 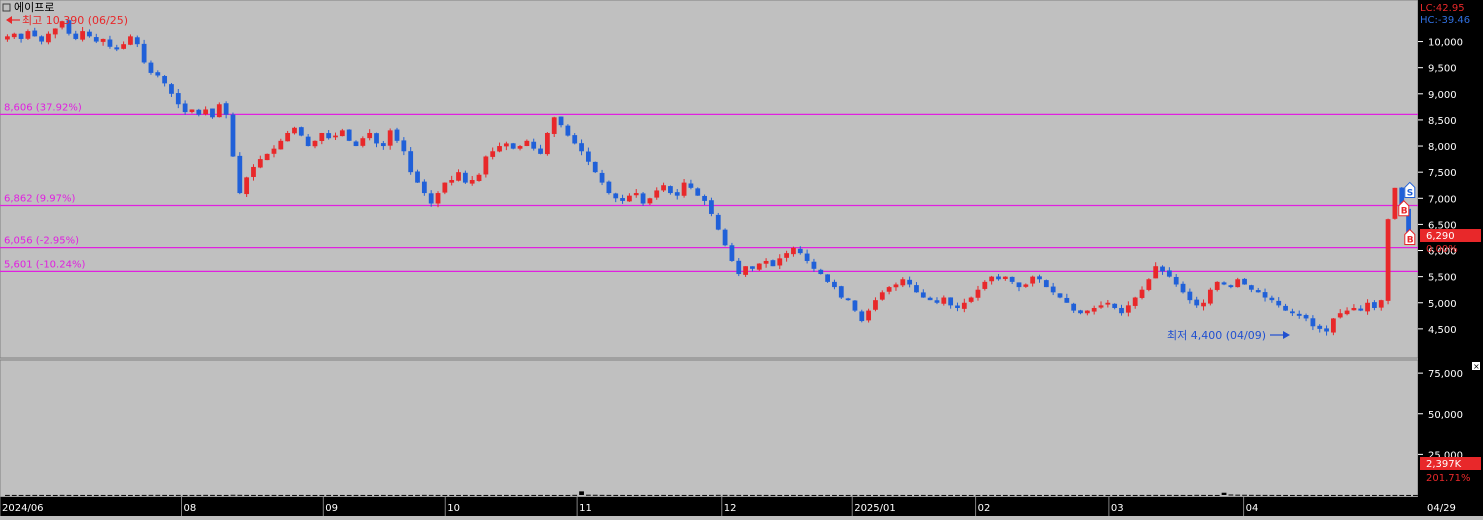 I want to click on date-axis: 2024/06 08 09 10 11 12 2025/01 02 03 04 04/29, so click(x=728, y=506).